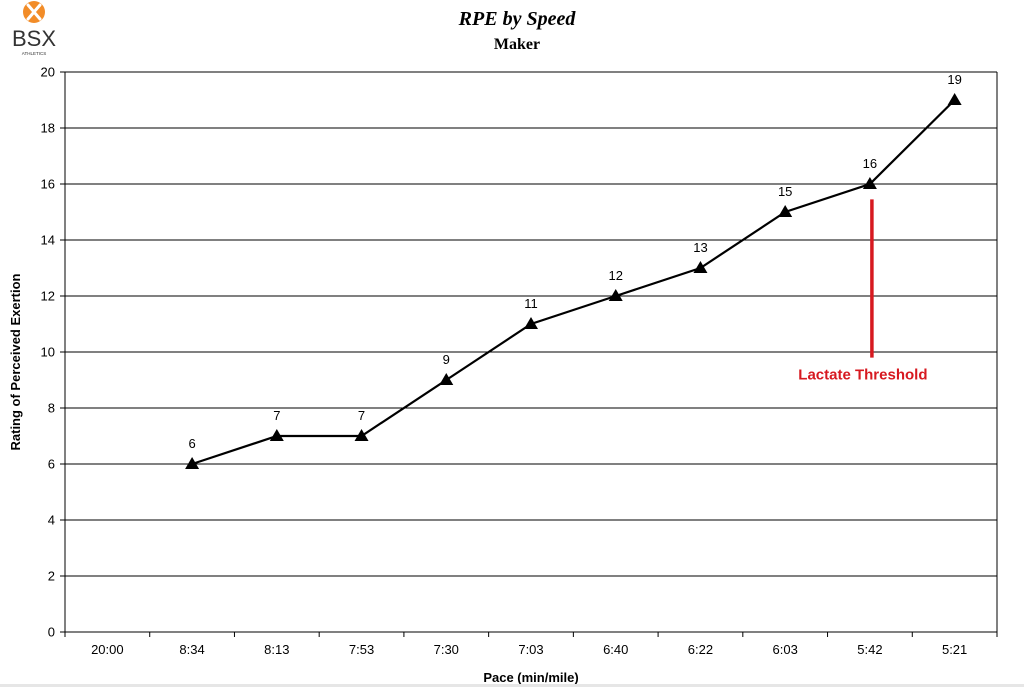 The image size is (1024, 687). I want to click on x-tick-label: 5:42, so click(869, 649).